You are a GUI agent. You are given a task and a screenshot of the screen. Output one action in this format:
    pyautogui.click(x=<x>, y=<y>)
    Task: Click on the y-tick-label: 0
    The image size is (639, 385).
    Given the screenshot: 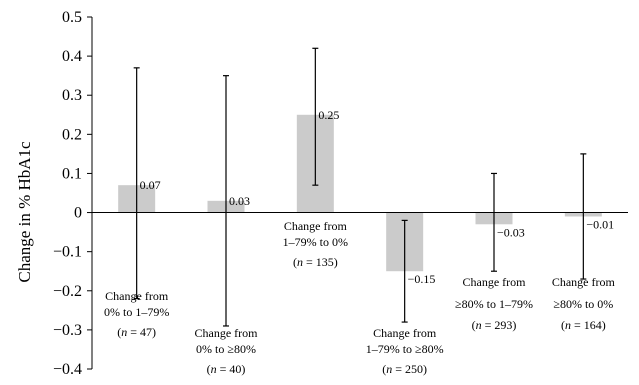 What is the action you would take?
    pyautogui.click(x=78, y=213)
    